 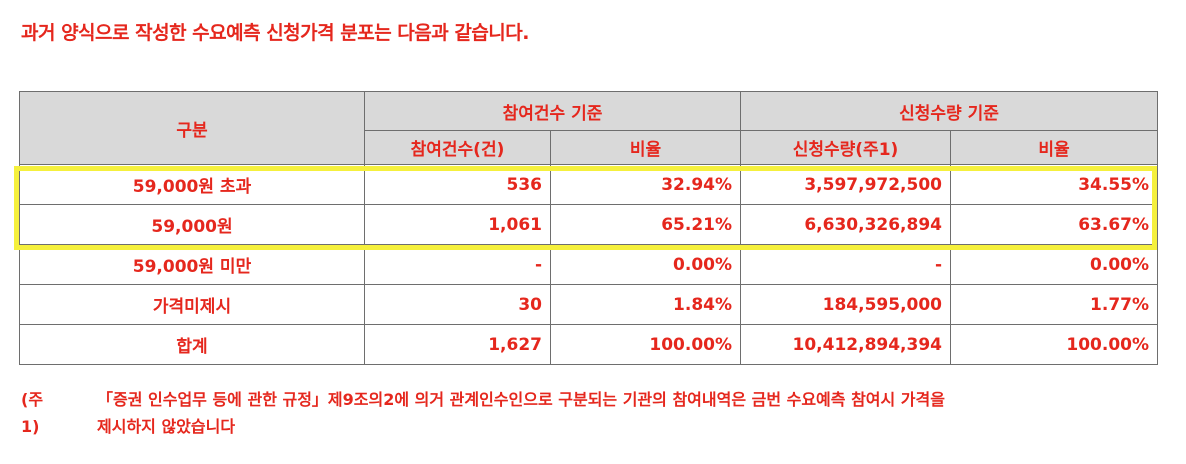 I want to click on header-participants-ratio: 비율, so click(x=645, y=147).